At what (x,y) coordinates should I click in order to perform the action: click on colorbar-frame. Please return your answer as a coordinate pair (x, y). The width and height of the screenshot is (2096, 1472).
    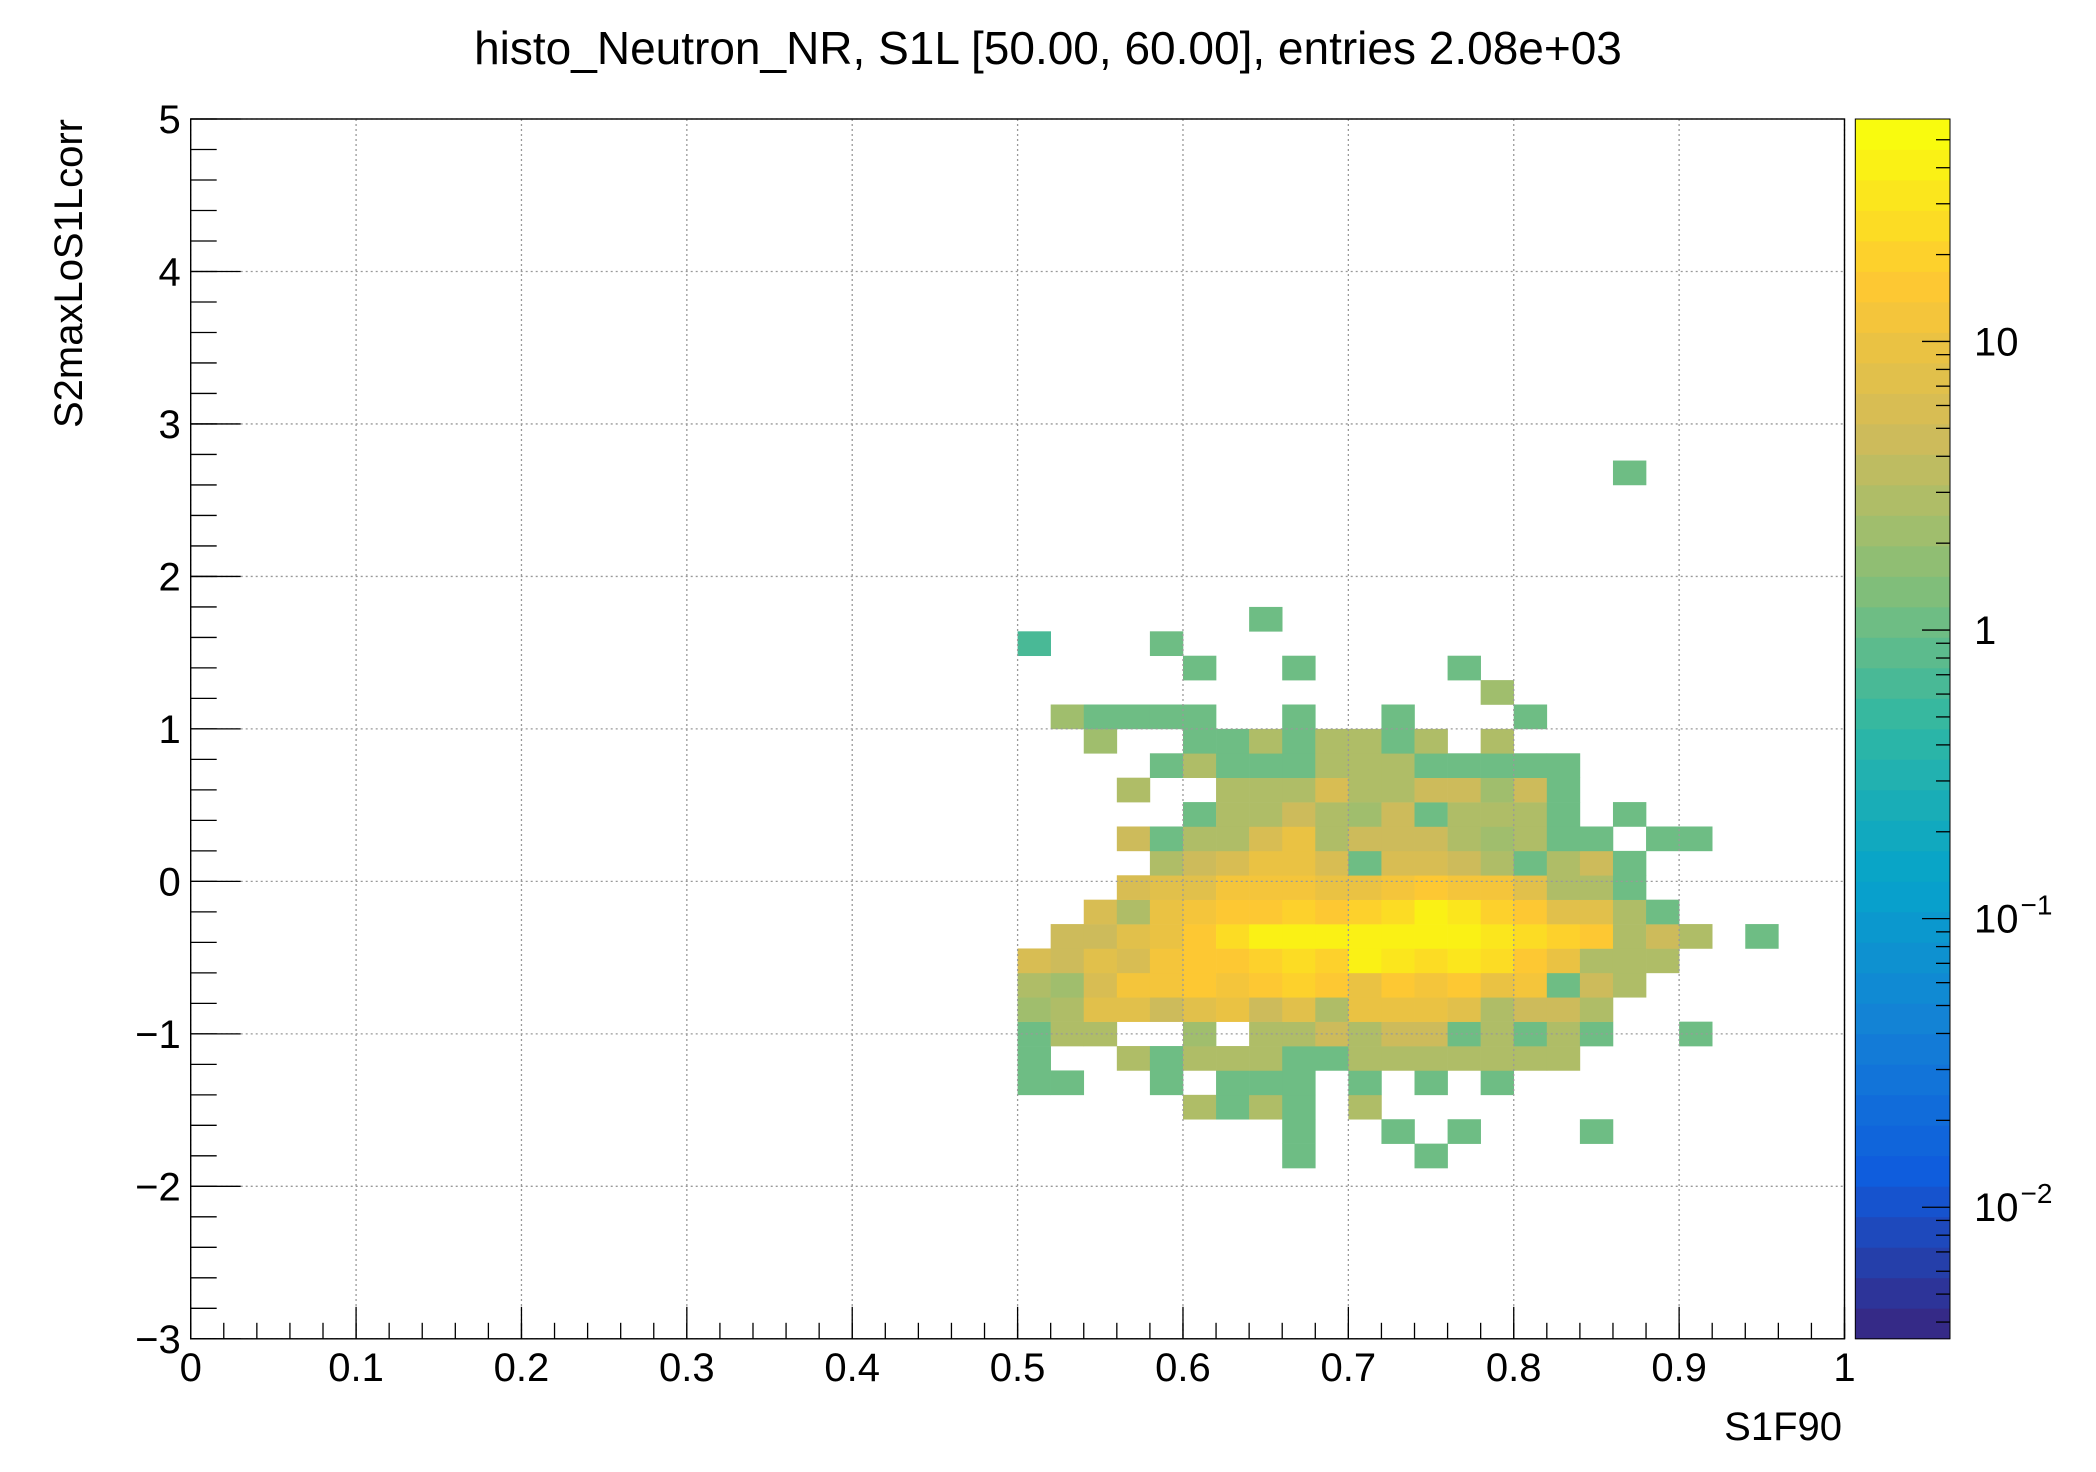
    Looking at the image, I should click on (1902, 729).